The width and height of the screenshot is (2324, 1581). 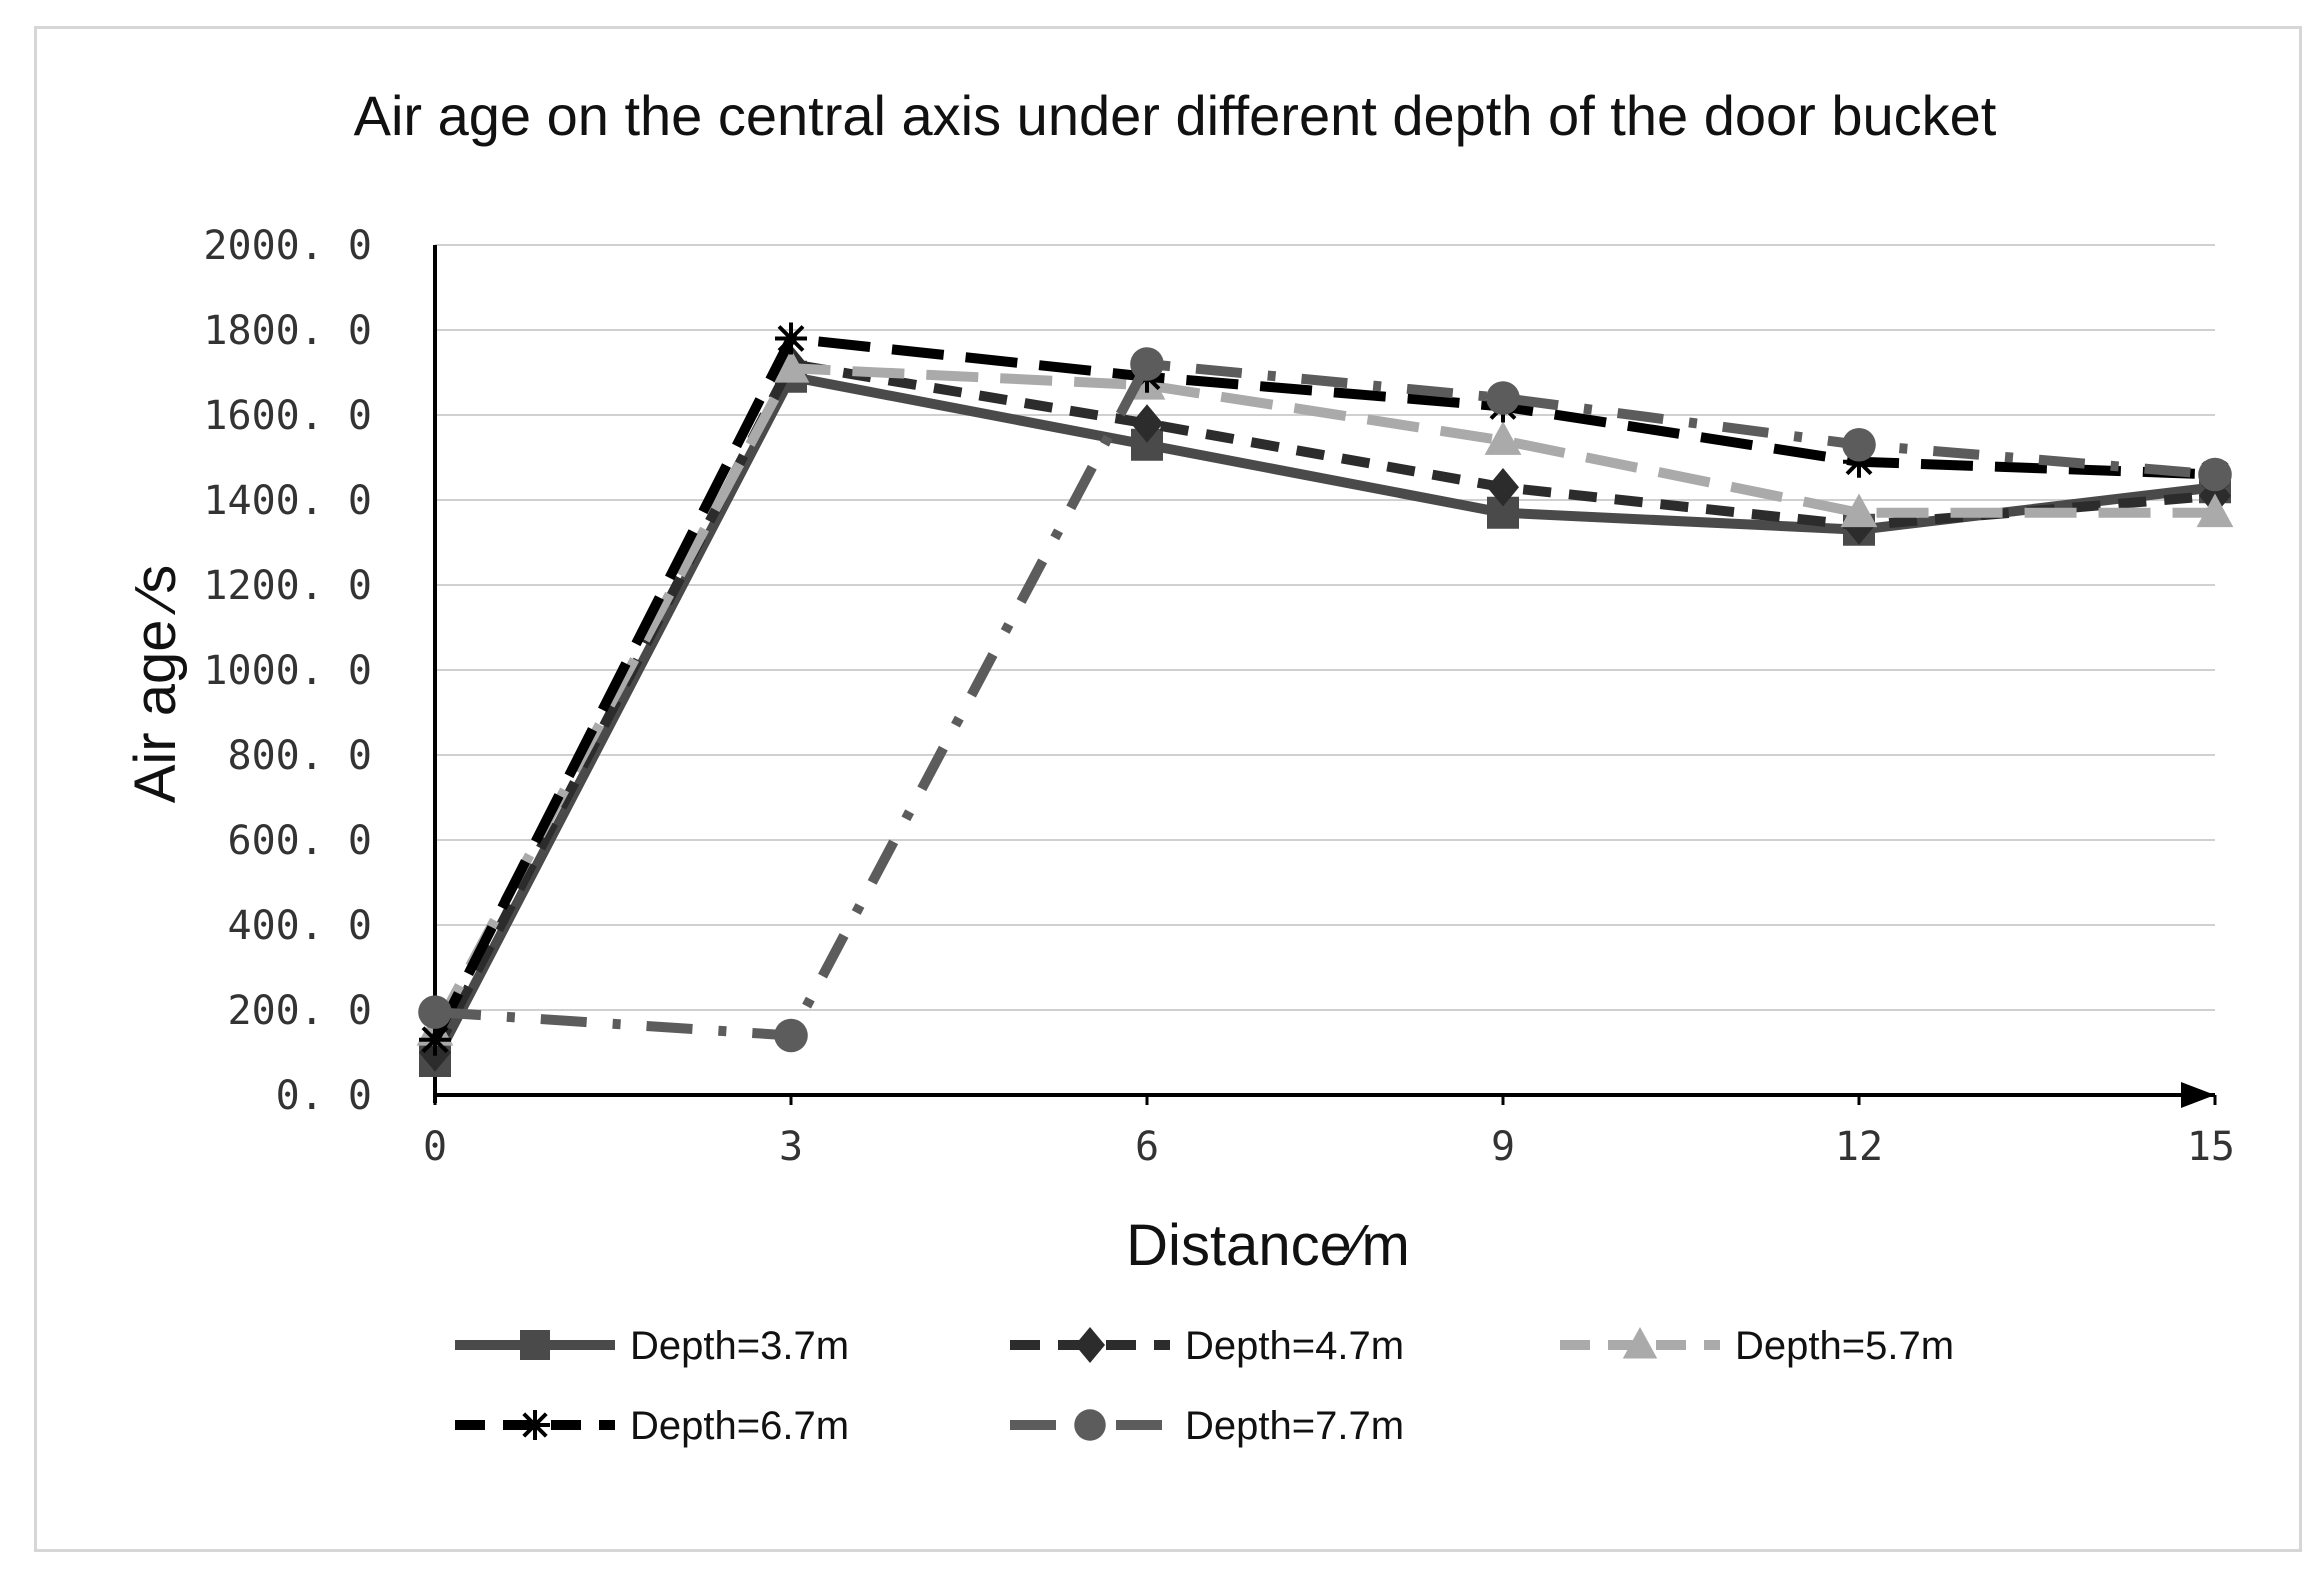 What do you see at coordinates (1503, 1147) in the screenshot?
I see `x-tick-label: 9` at bounding box center [1503, 1147].